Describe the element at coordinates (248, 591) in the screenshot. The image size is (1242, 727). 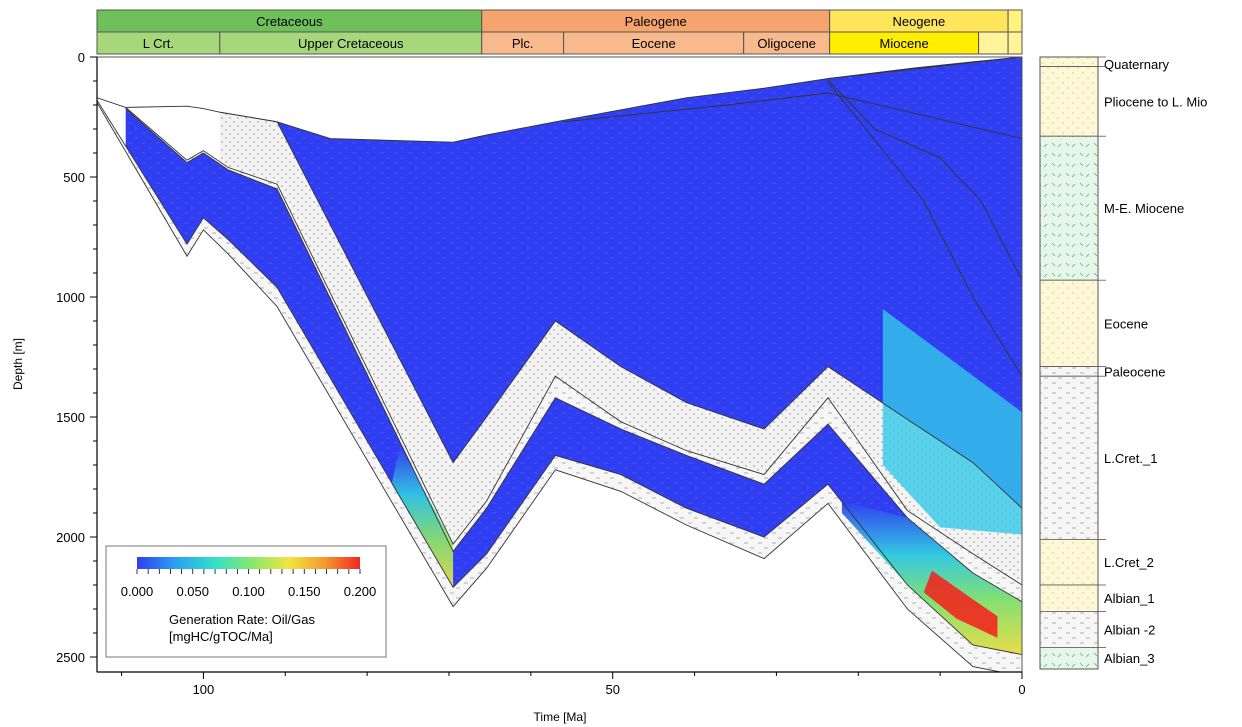
I see `colorbar-tick-label: 0.100` at that location.